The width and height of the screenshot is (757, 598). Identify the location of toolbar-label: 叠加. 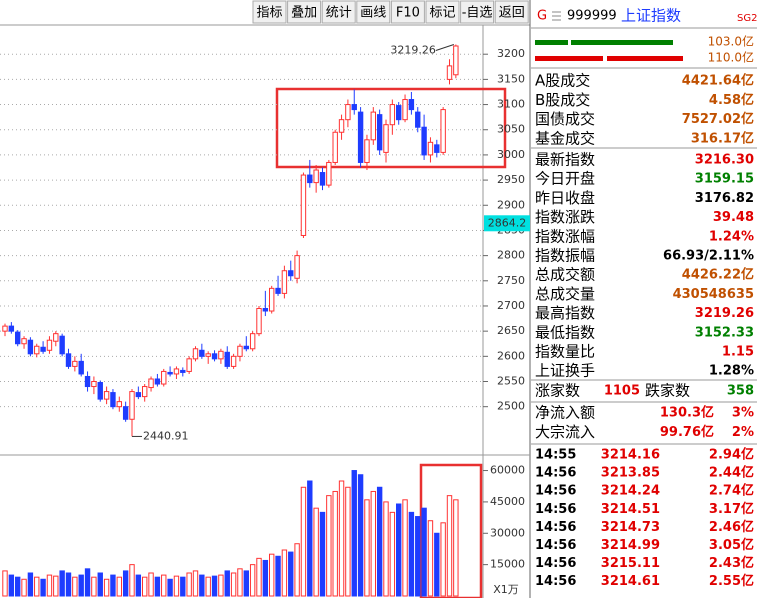
(304, 13).